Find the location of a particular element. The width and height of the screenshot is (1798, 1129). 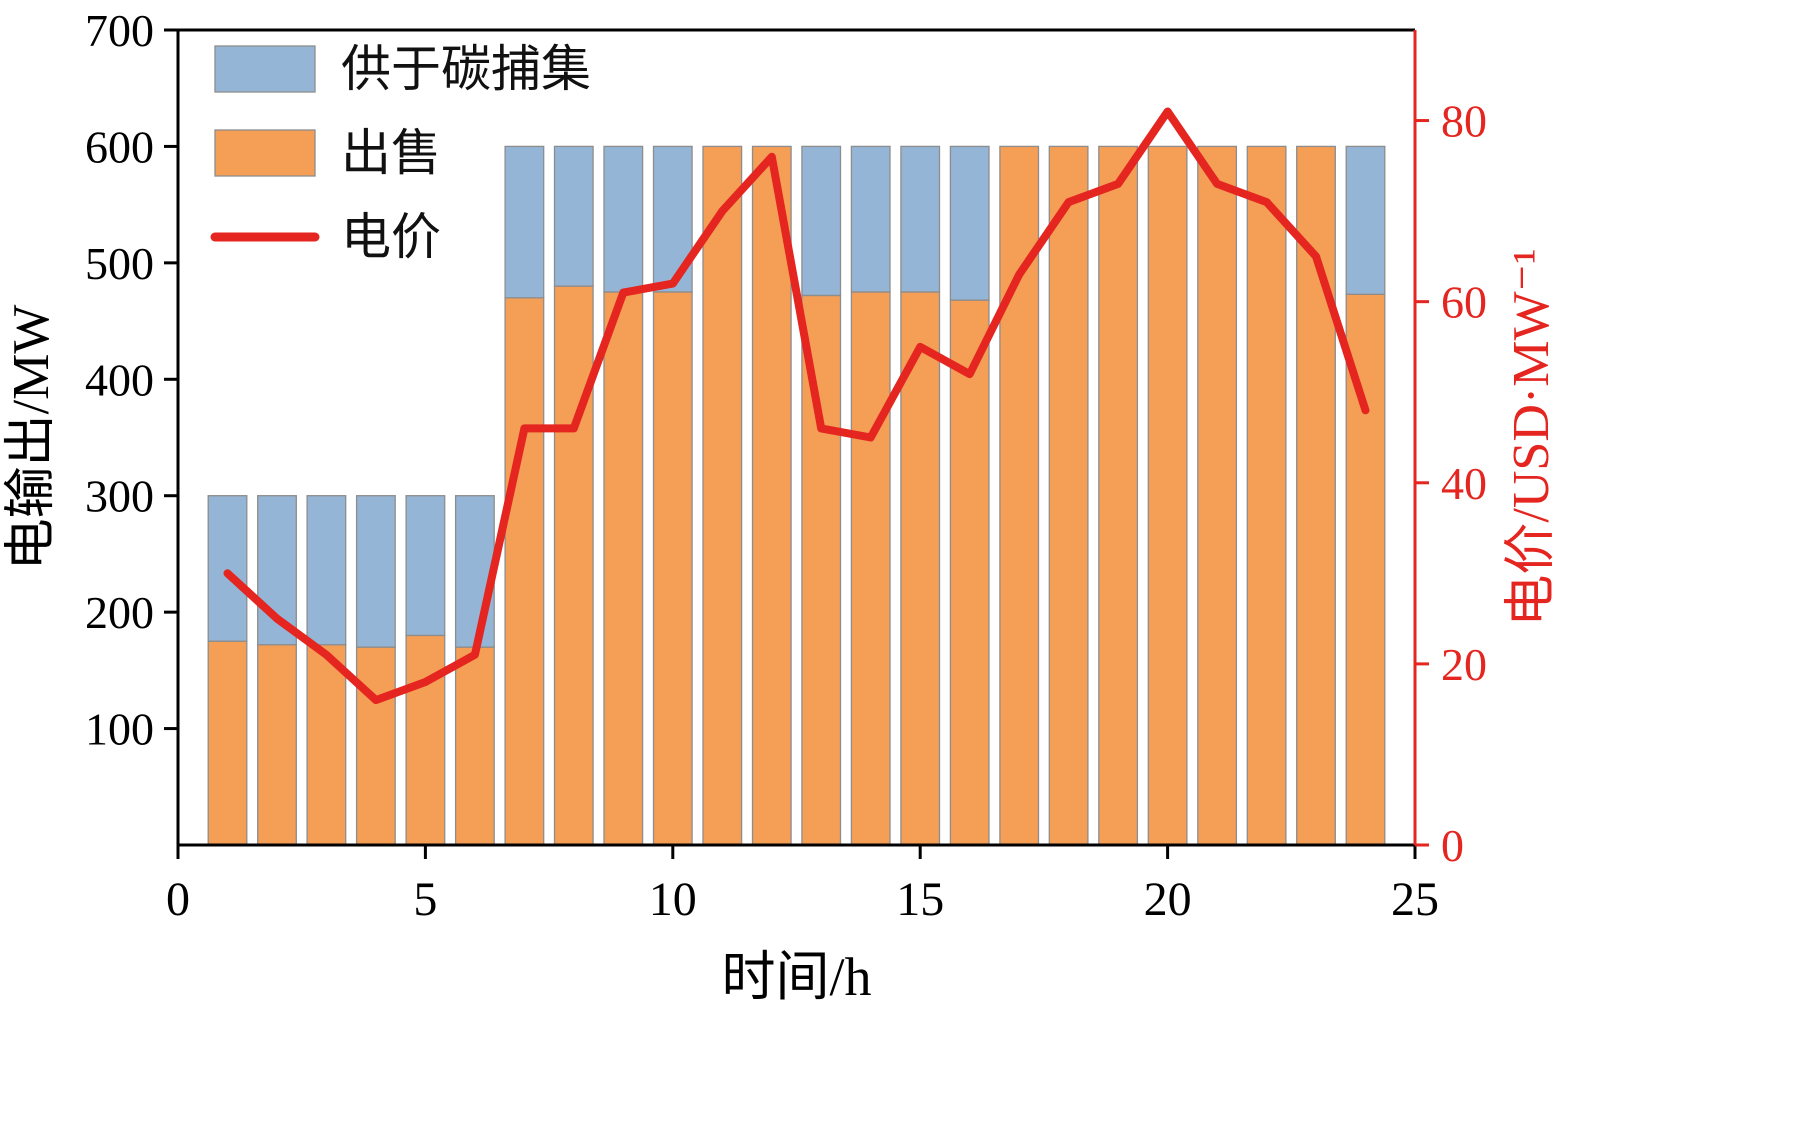

x-tick-label: 0 is located at coordinates (178, 899).